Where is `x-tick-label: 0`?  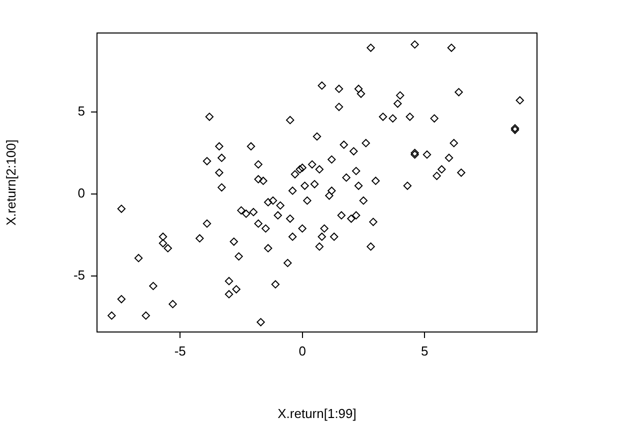 x-tick-label: 0 is located at coordinates (302, 350).